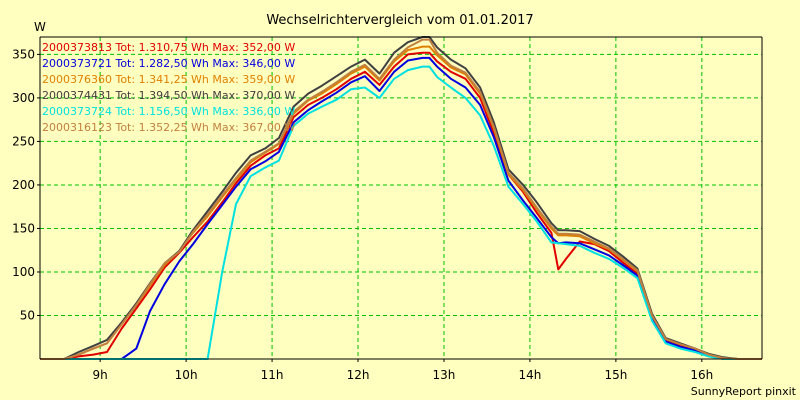 This screenshot has width=800, height=400. What do you see at coordinates (23, 272) in the screenshot?
I see `y-tick-label: 100` at bounding box center [23, 272].